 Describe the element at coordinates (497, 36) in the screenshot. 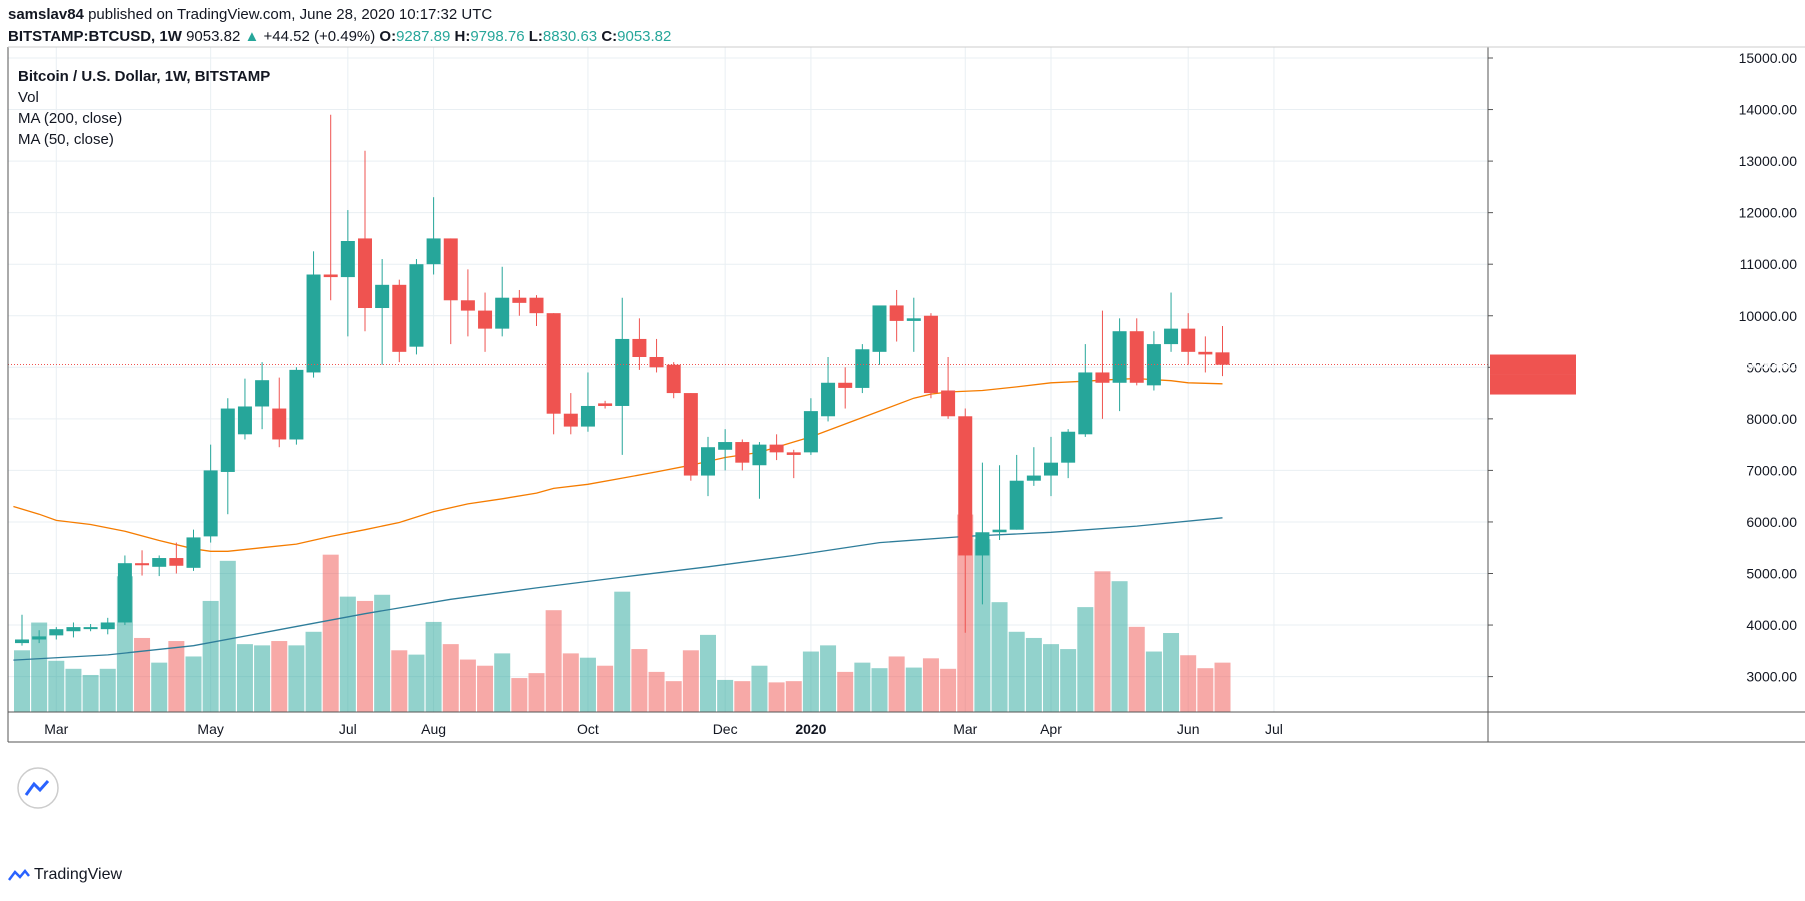

I see `high-value: 9798.76` at that location.